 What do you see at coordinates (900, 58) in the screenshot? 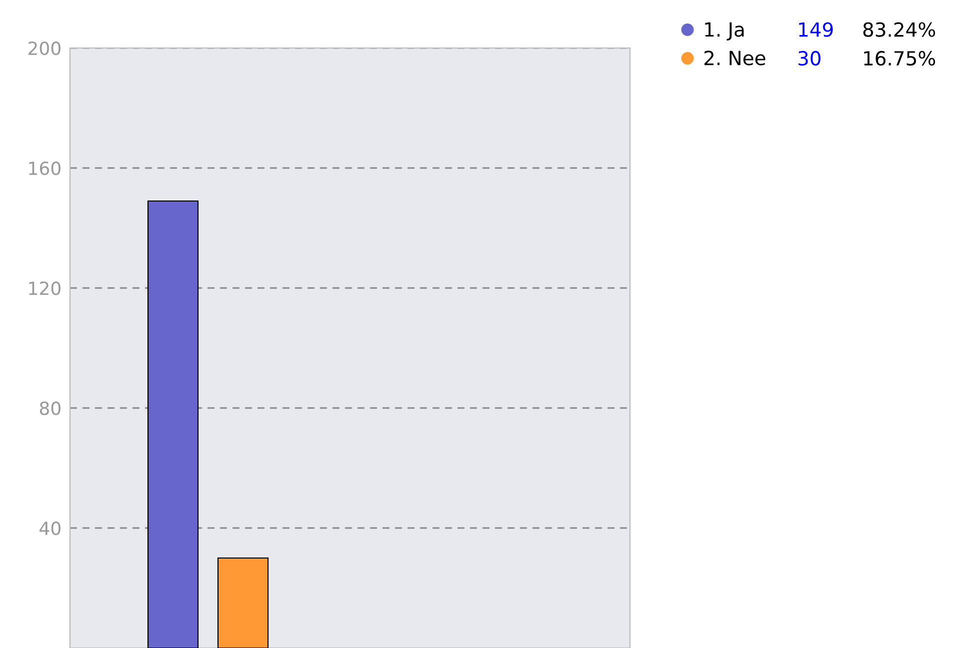
I see `text: 16.75%` at bounding box center [900, 58].